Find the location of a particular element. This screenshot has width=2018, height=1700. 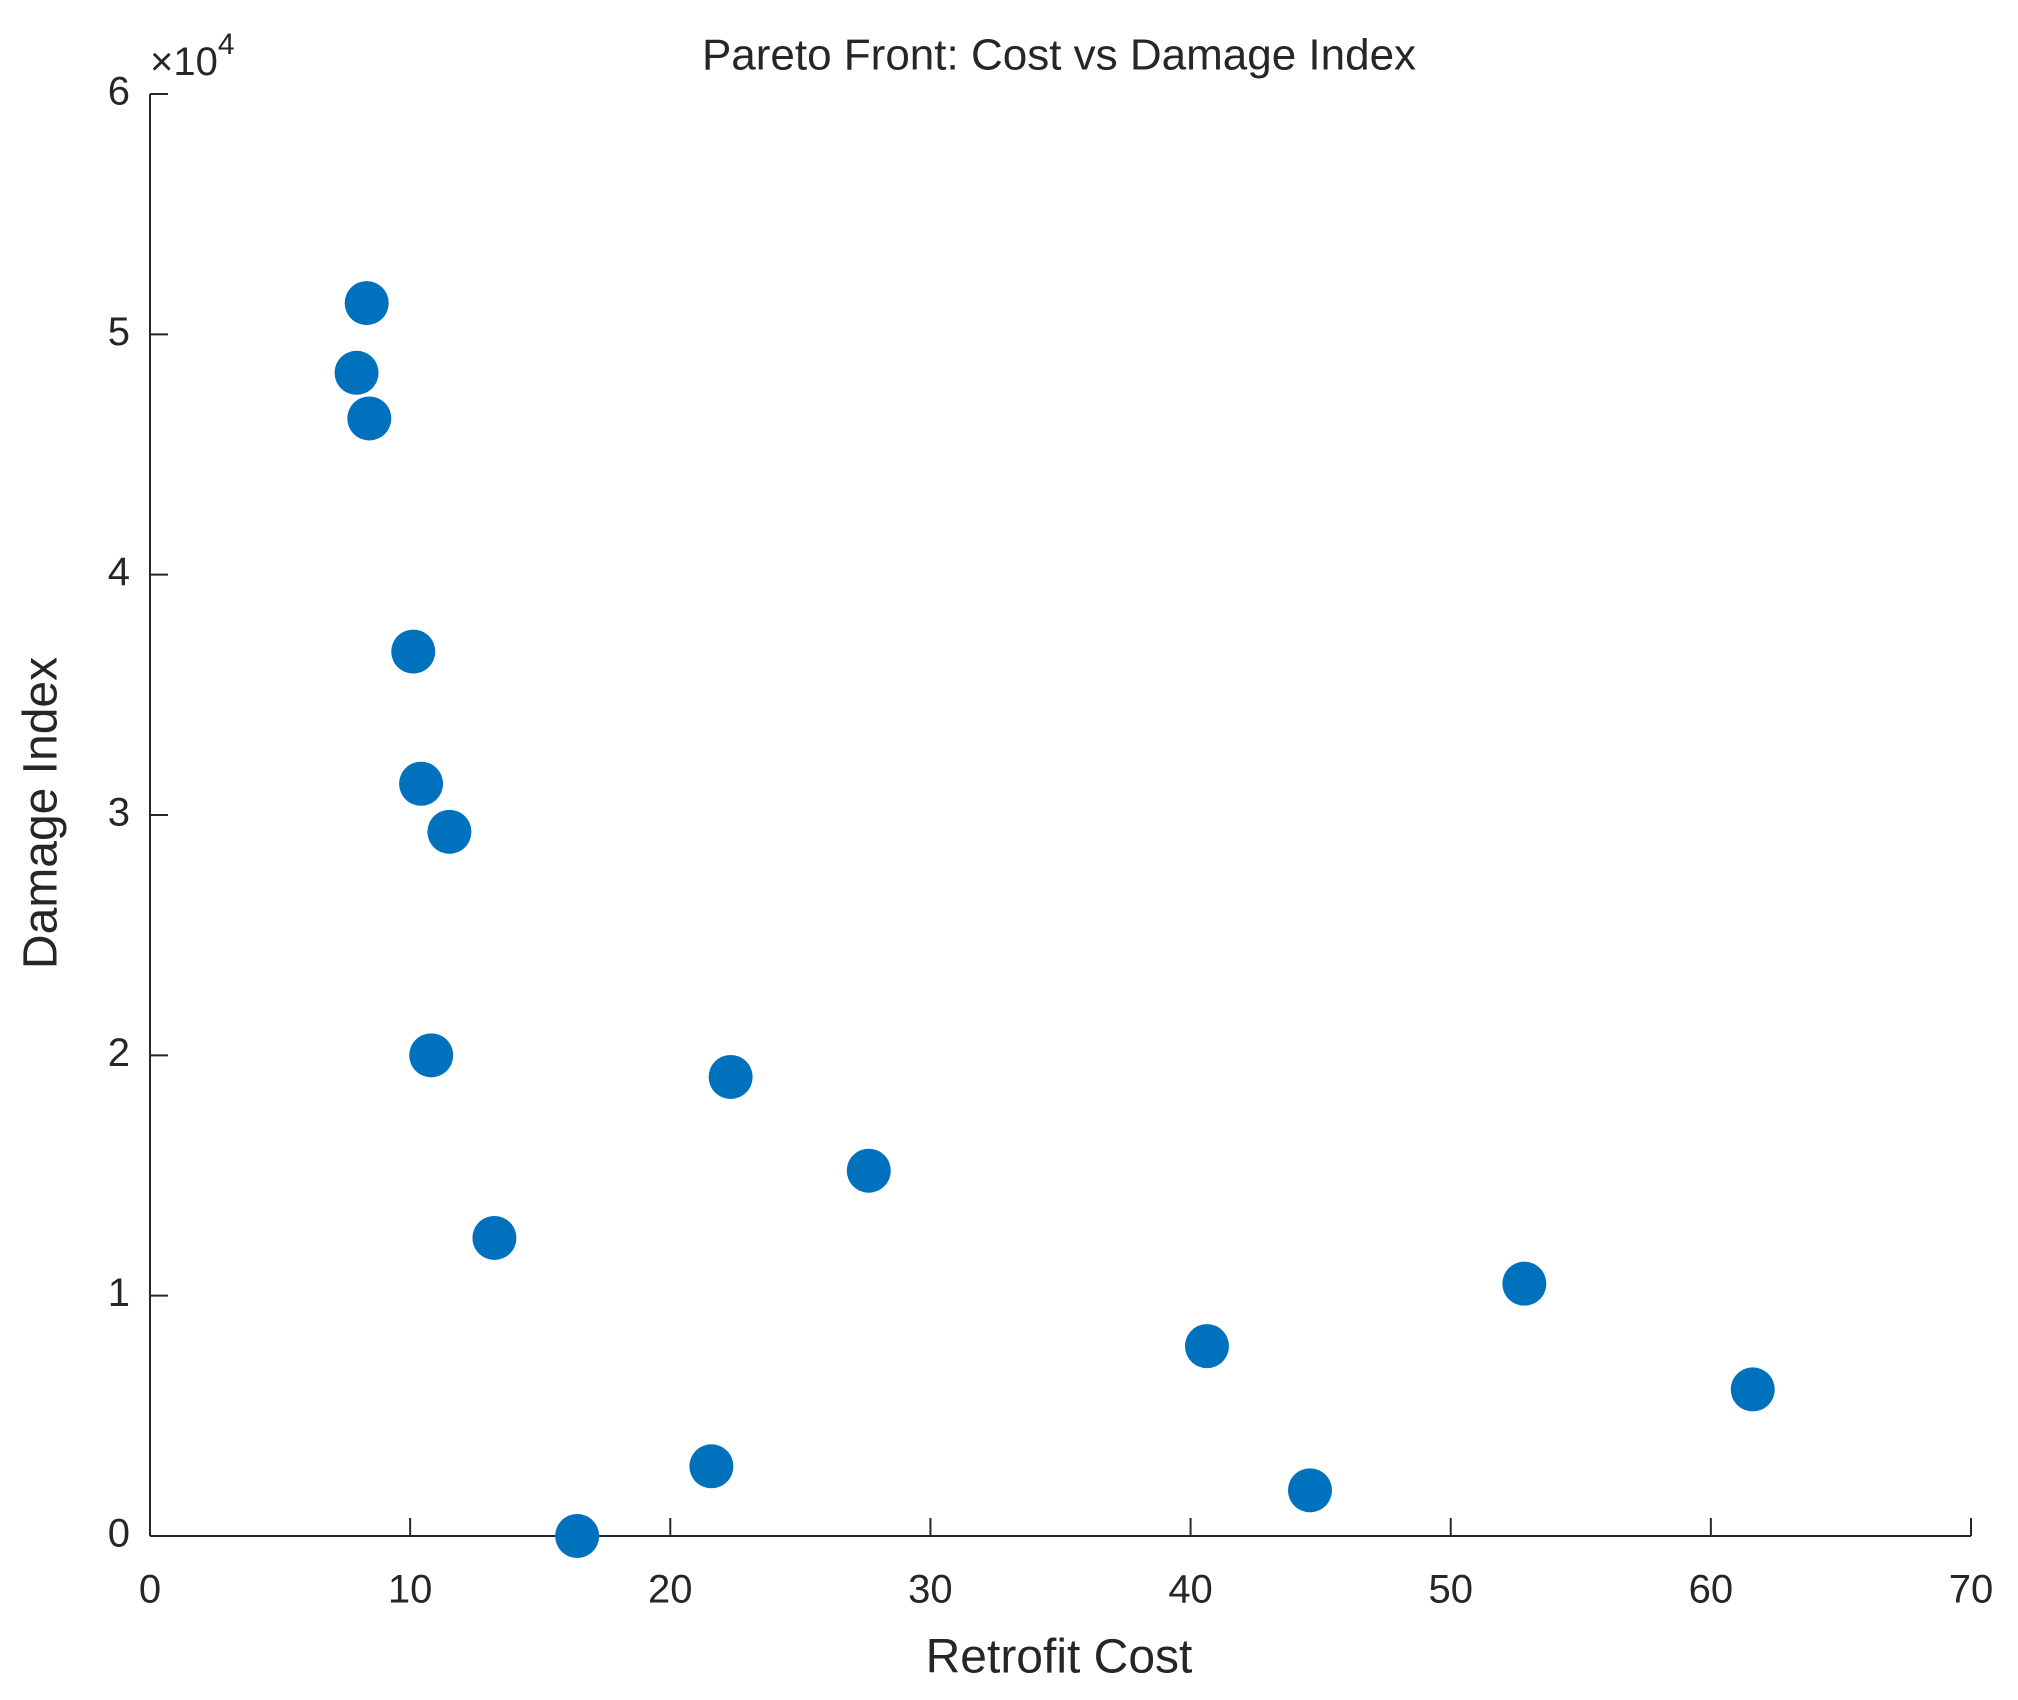

x-tick-label: 40 is located at coordinates (1190, 1590).